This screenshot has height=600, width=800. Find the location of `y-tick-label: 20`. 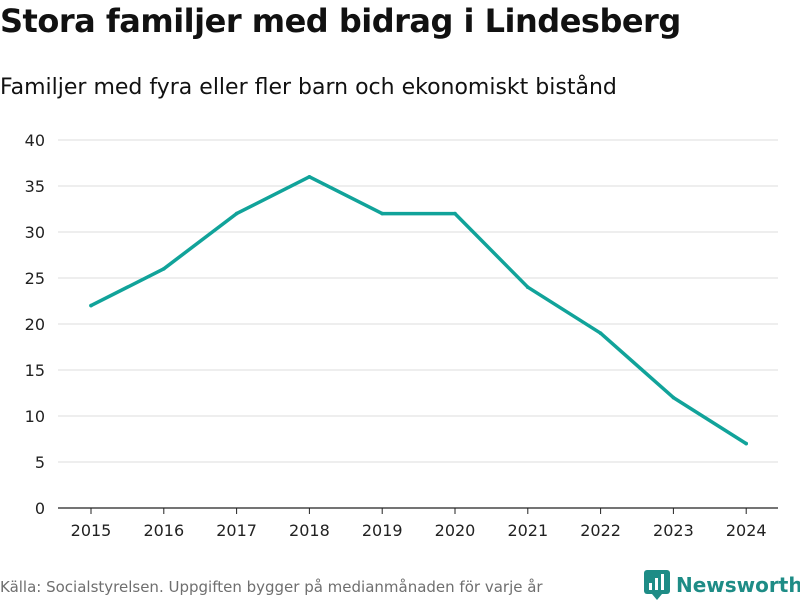

y-tick-label: 20 is located at coordinates (35, 324).